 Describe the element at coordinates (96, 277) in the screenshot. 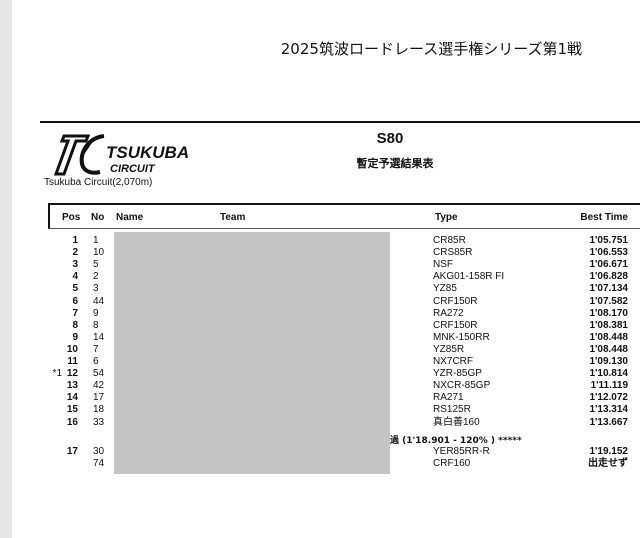

I see `row-number: 2` at that location.